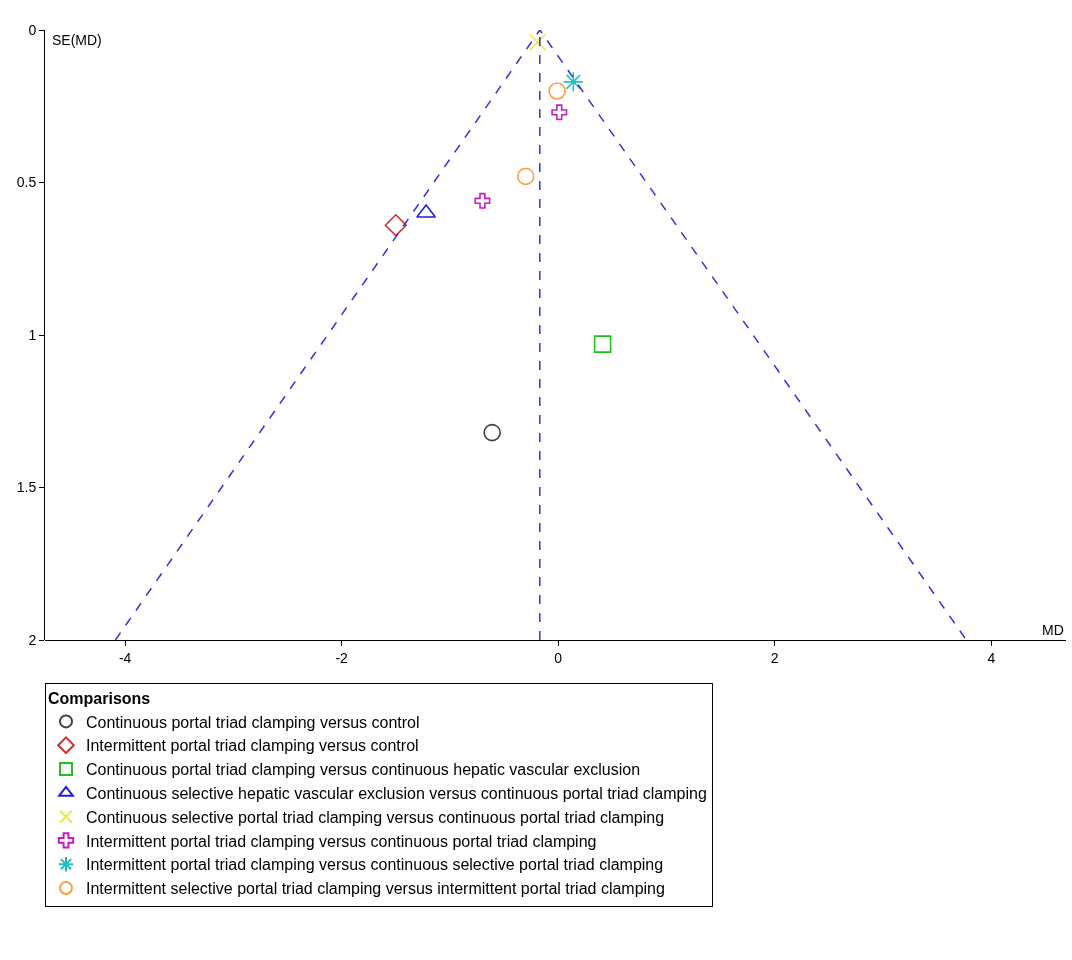 This screenshot has height=960, width=1072. What do you see at coordinates (32, 334) in the screenshot?
I see `y-tick-label: 1` at bounding box center [32, 334].